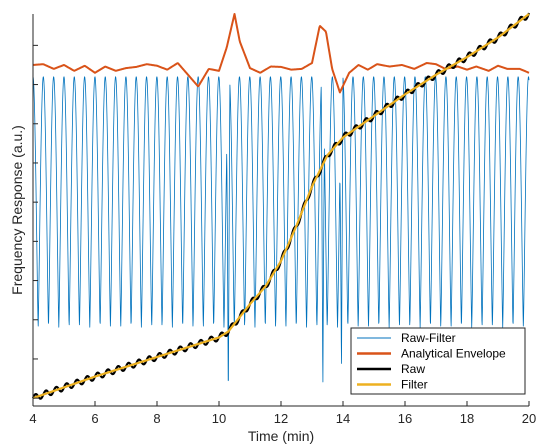  Describe the element at coordinates (529, 418) in the screenshot. I see `x-tick-label: 20` at that location.